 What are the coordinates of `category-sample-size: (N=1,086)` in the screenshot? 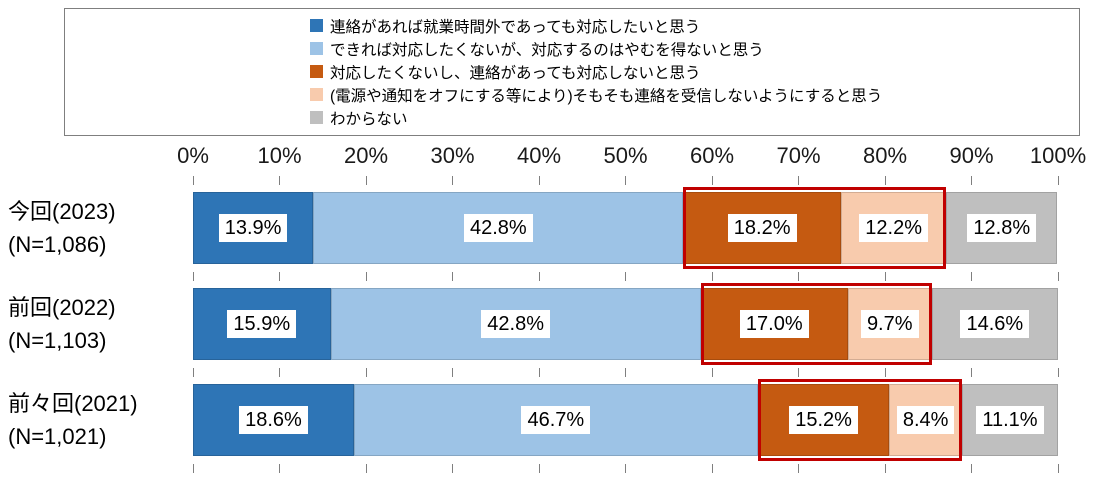 It's located at (57, 244).